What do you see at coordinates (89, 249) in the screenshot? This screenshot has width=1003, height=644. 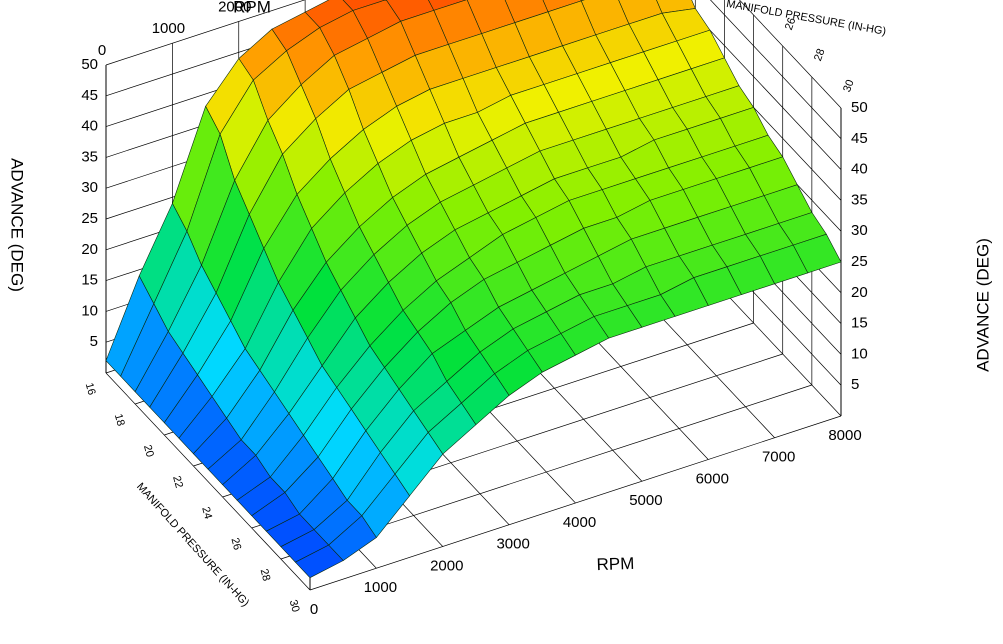 I see `advance-tick-label-left: 20` at bounding box center [89, 249].